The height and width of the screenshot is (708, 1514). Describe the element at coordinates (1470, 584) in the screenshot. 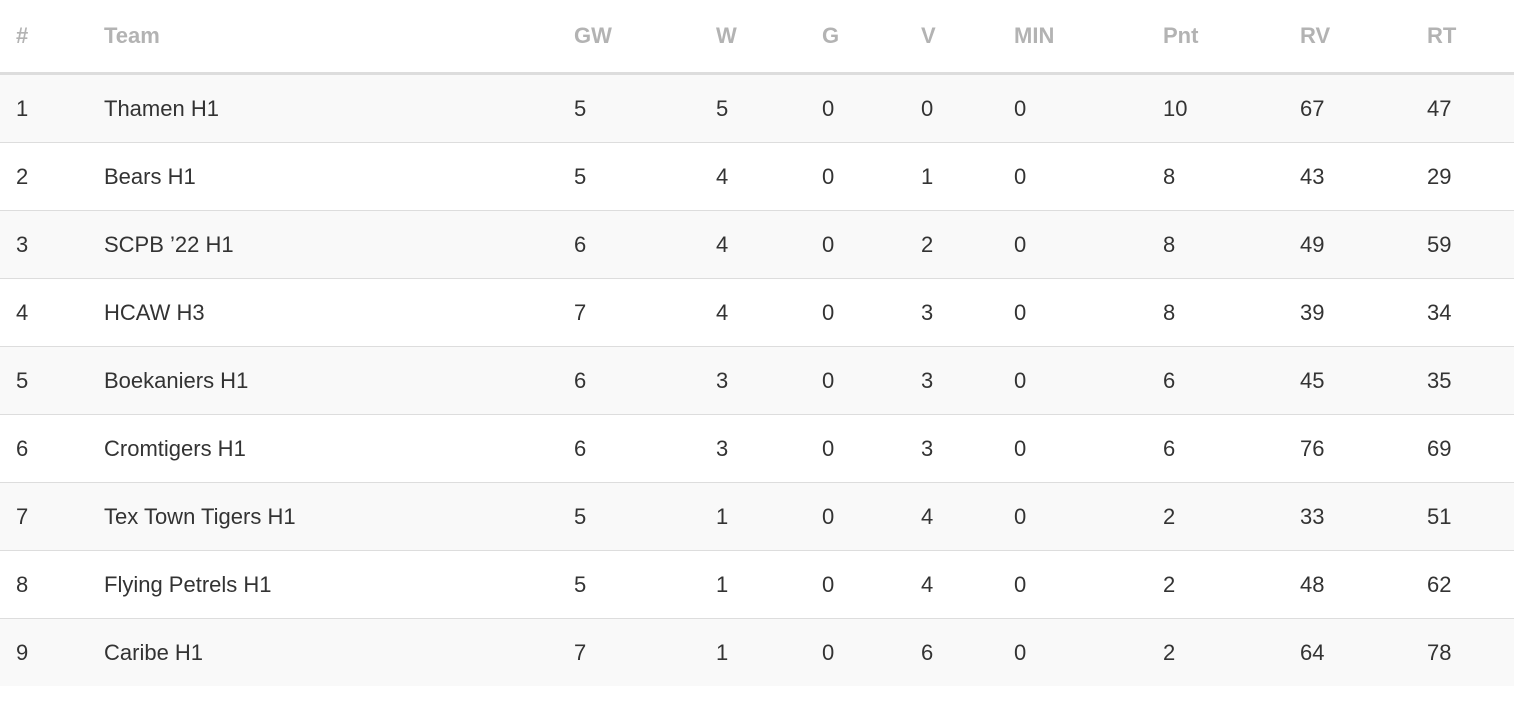

I see `cell-runs-against: 62` at that location.